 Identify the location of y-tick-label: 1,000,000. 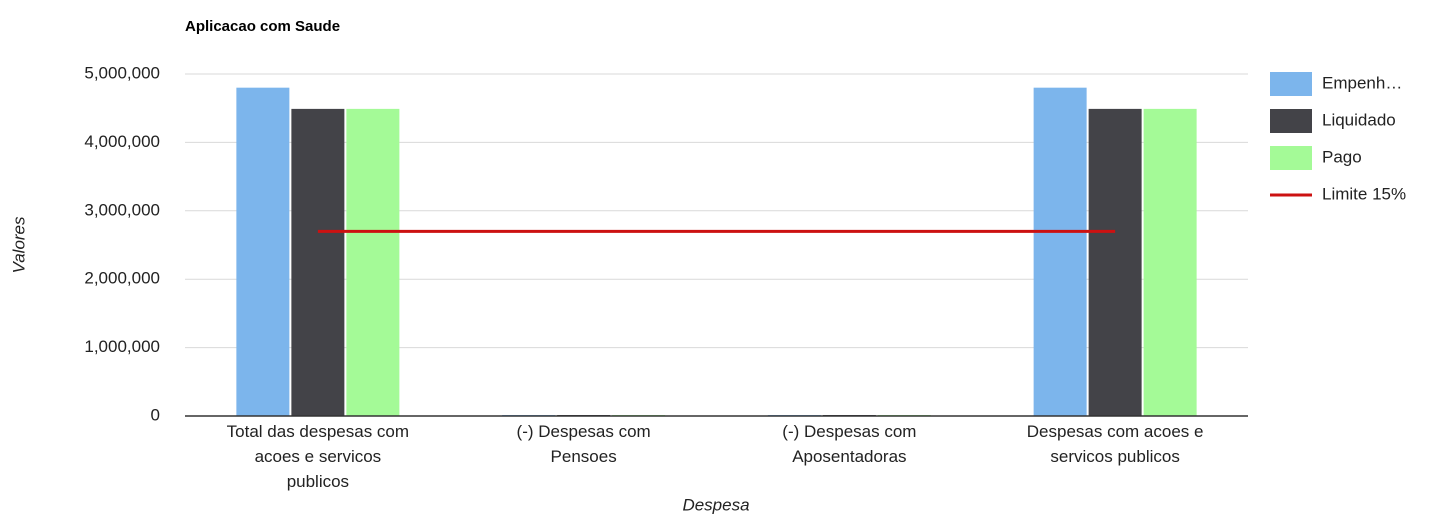
(122, 346).